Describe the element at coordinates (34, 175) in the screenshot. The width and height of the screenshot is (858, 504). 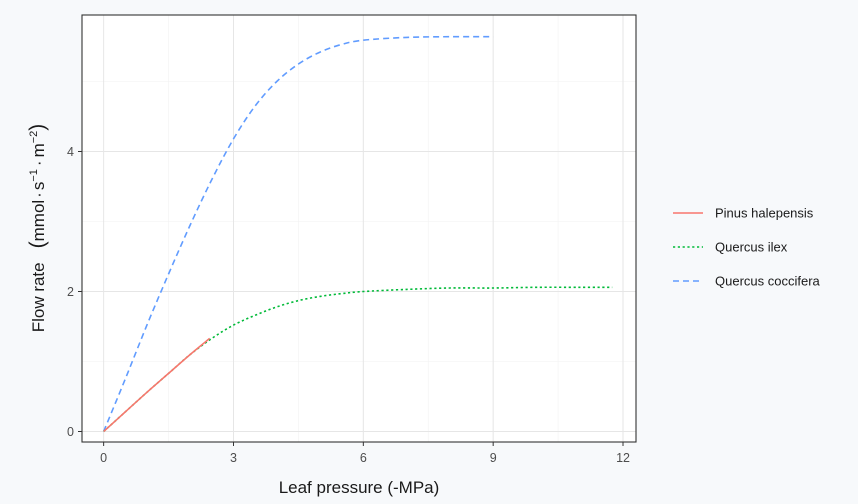
I see `y-axis-units-s-exponent: −1` at that location.